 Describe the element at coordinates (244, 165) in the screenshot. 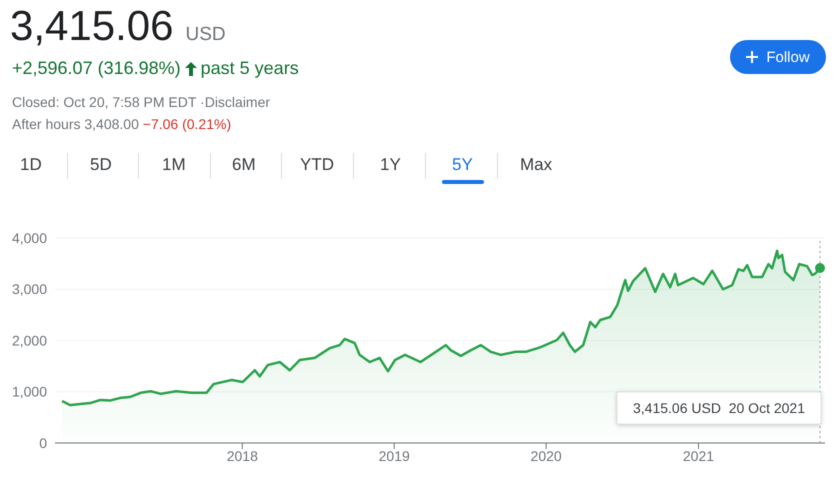

I see `text: 6M` at that location.